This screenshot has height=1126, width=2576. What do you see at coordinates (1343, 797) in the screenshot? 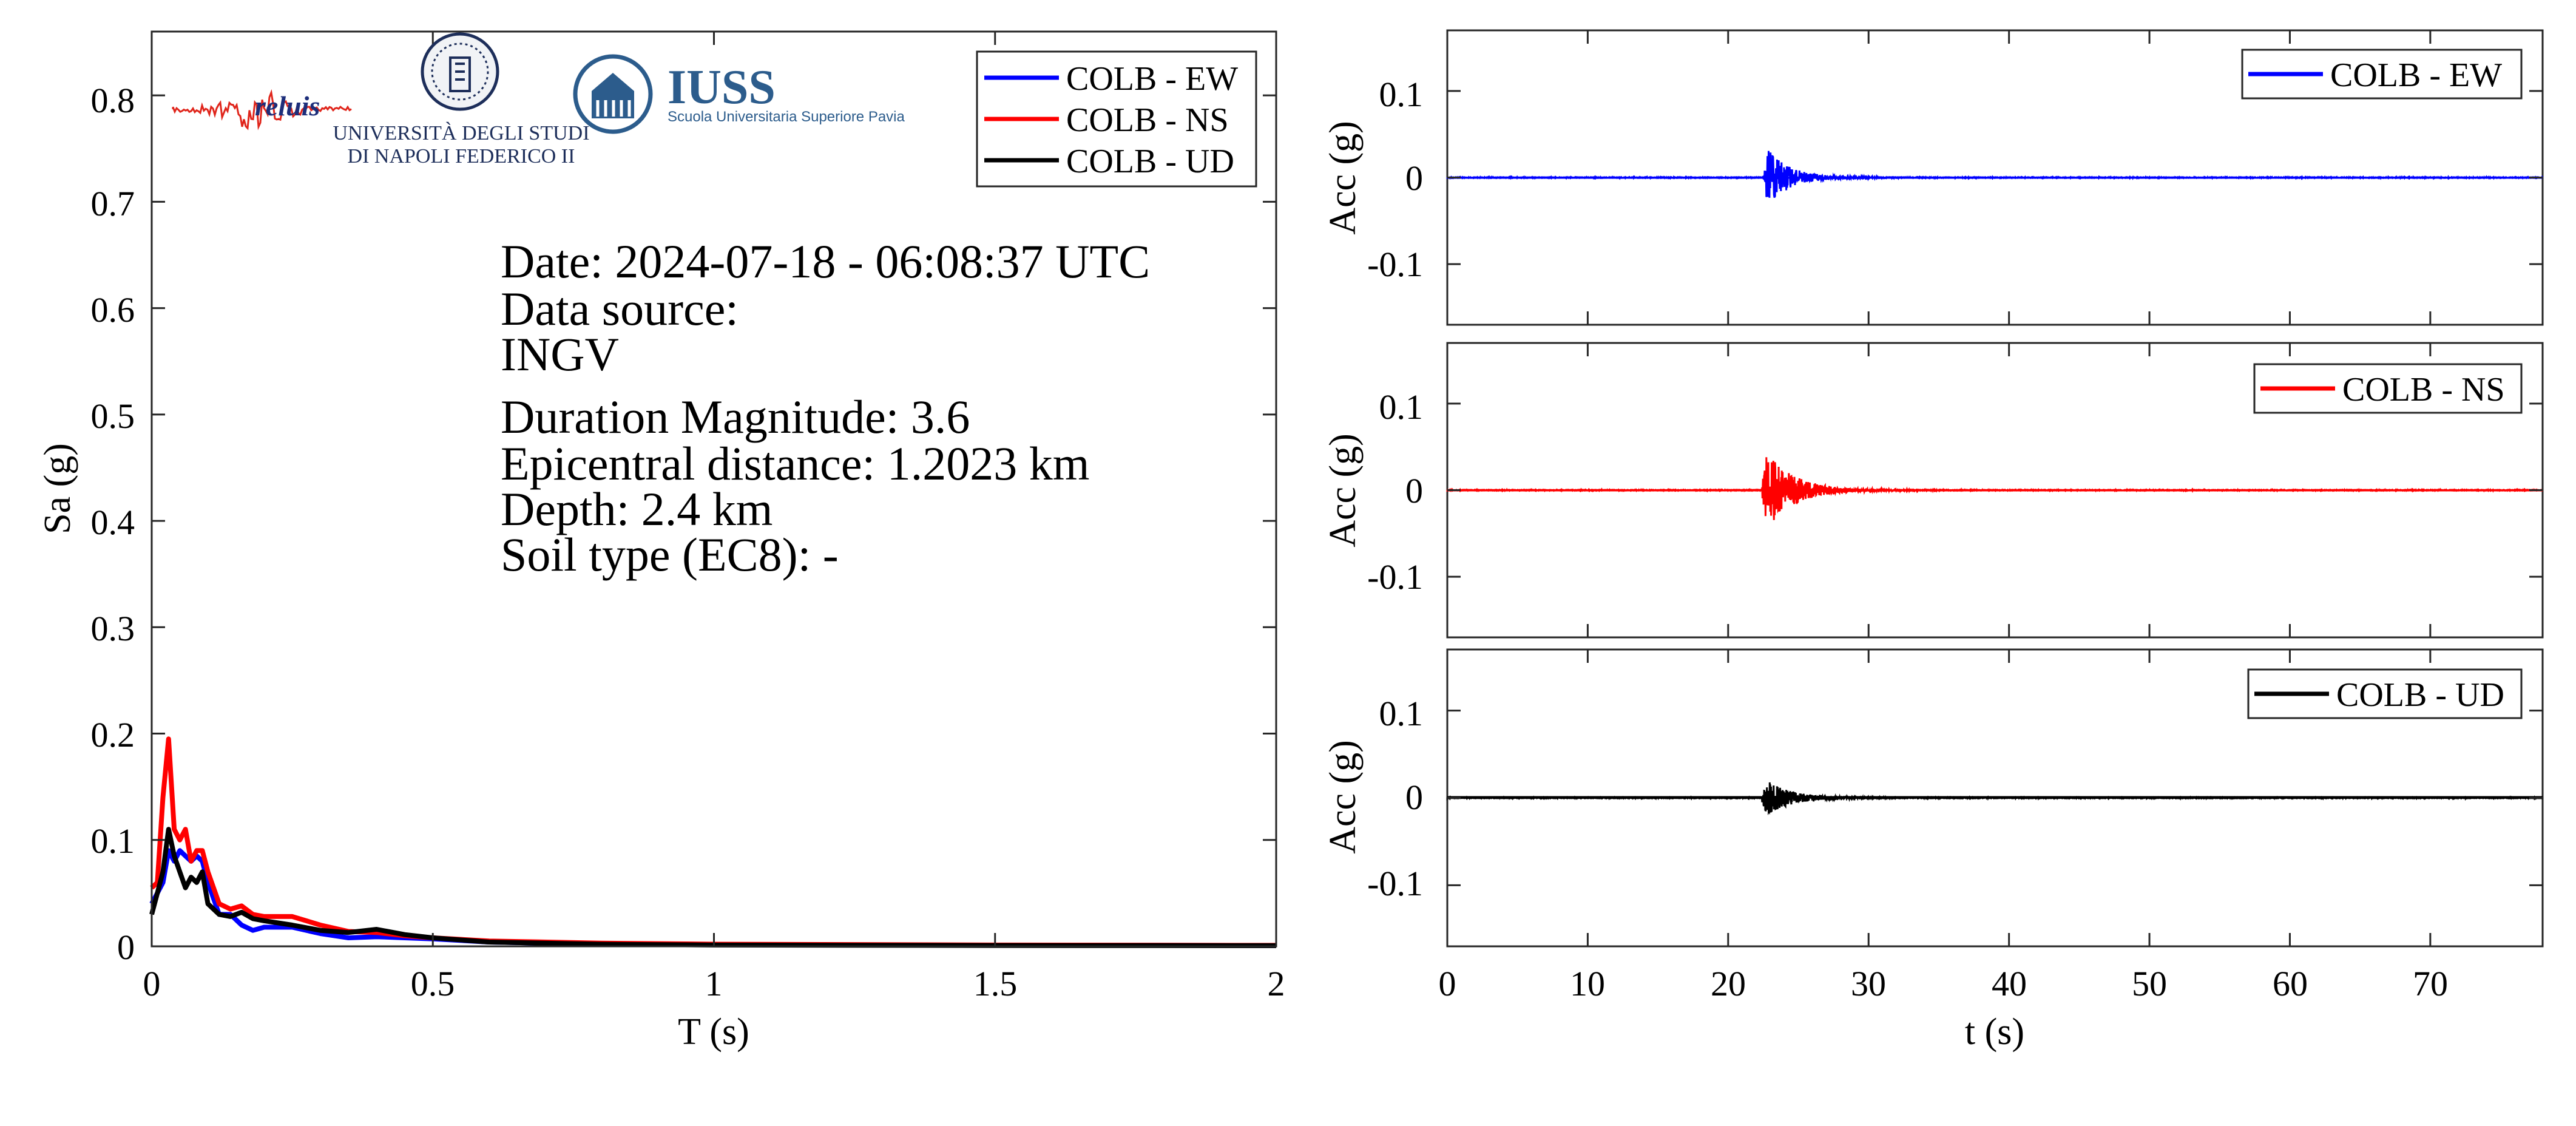
I see `acc-ud-y-axis-label: Acc (g)` at bounding box center [1343, 797].